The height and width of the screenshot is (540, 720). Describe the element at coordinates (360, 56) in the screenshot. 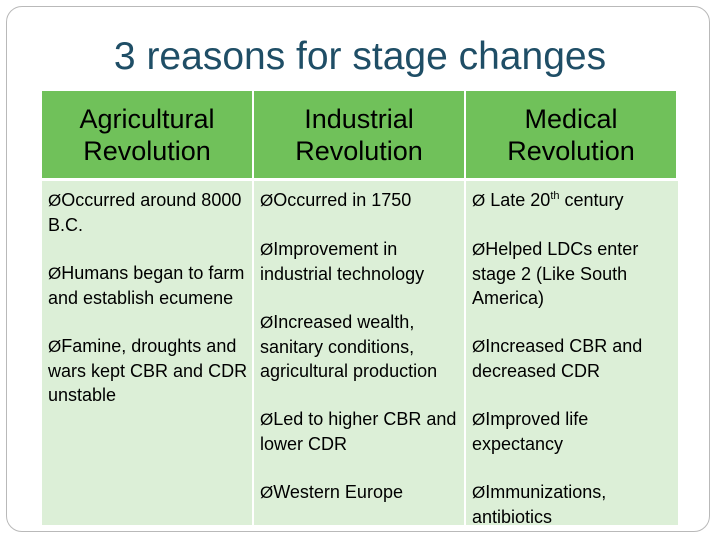

I see `slide-title: 3 reasons for stage changes` at that location.